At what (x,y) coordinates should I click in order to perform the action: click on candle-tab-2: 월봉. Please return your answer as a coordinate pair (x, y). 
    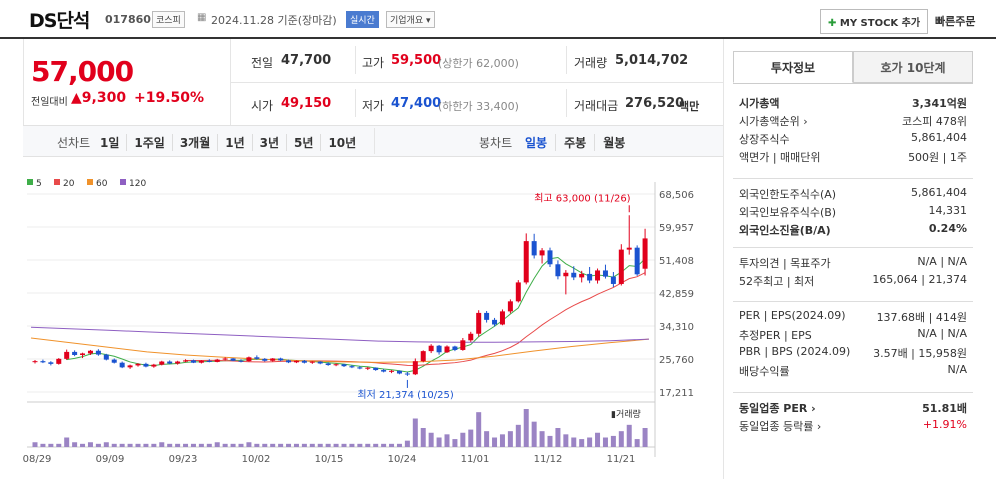
    Looking at the image, I should click on (613, 142).